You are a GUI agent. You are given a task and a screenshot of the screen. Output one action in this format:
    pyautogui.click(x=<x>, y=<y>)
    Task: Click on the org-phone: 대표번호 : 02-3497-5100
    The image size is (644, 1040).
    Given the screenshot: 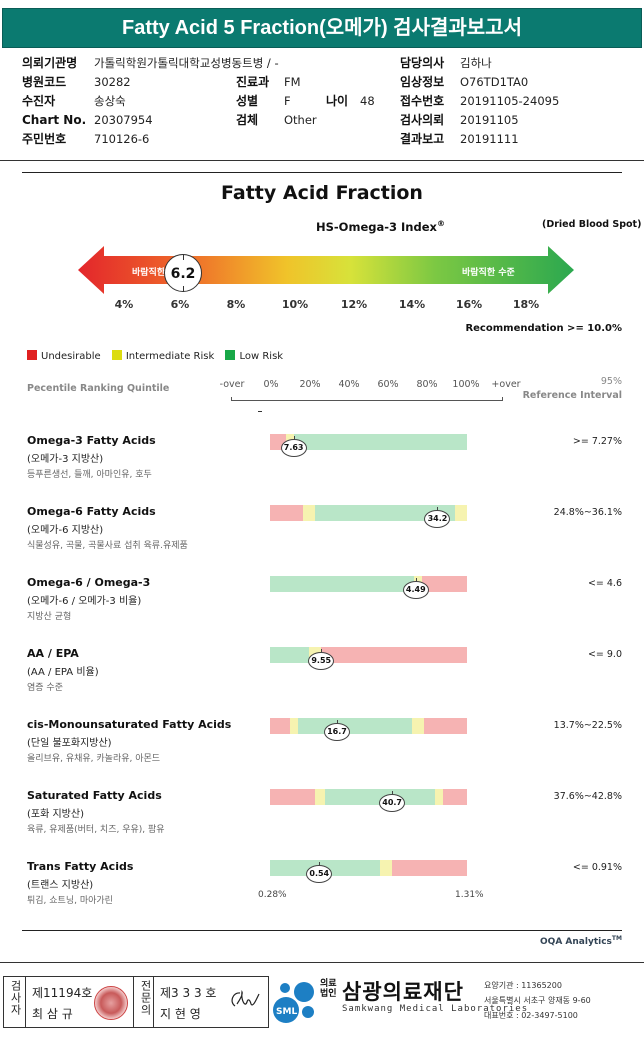 What is the action you would take?
    pyautogui.click(x=531, y=1015)
    